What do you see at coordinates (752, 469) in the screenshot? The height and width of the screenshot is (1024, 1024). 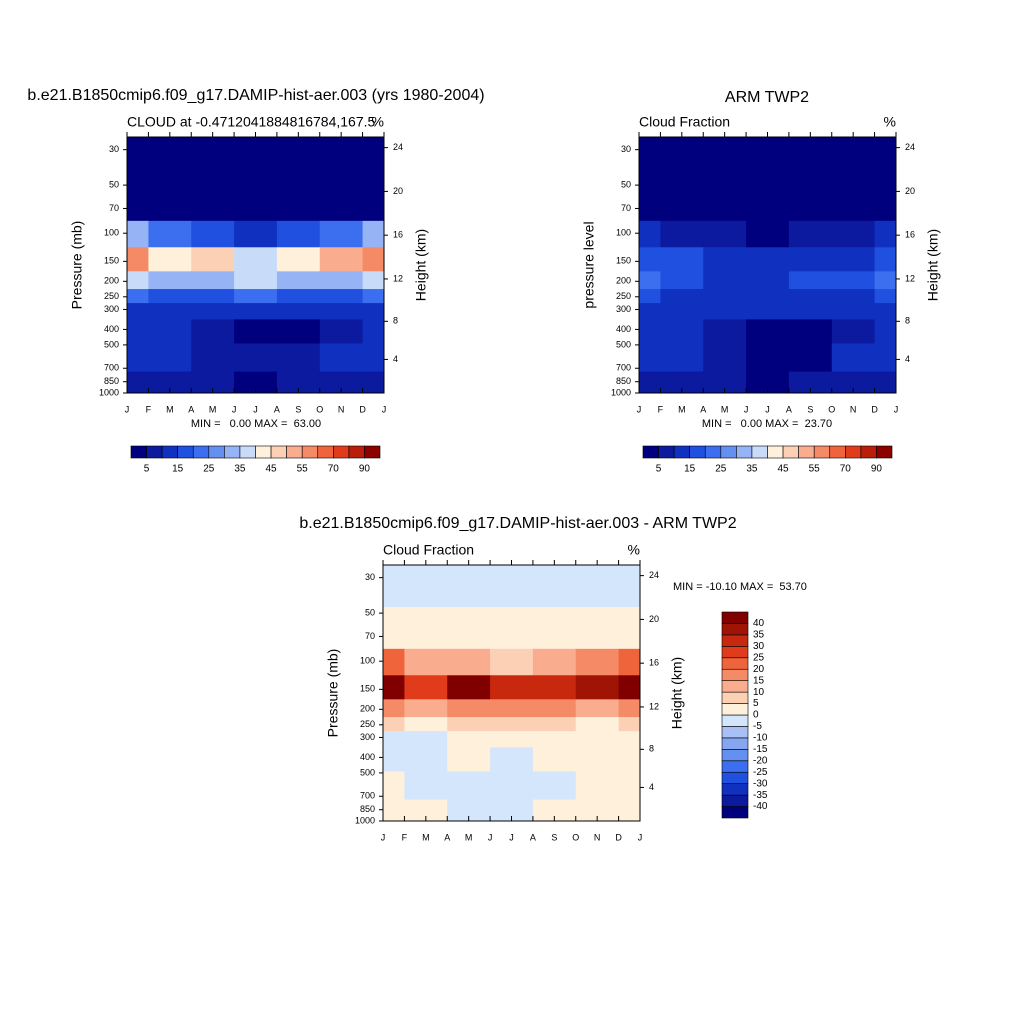 I see `colorbar-label: 35` at bounding box center [752, 469].